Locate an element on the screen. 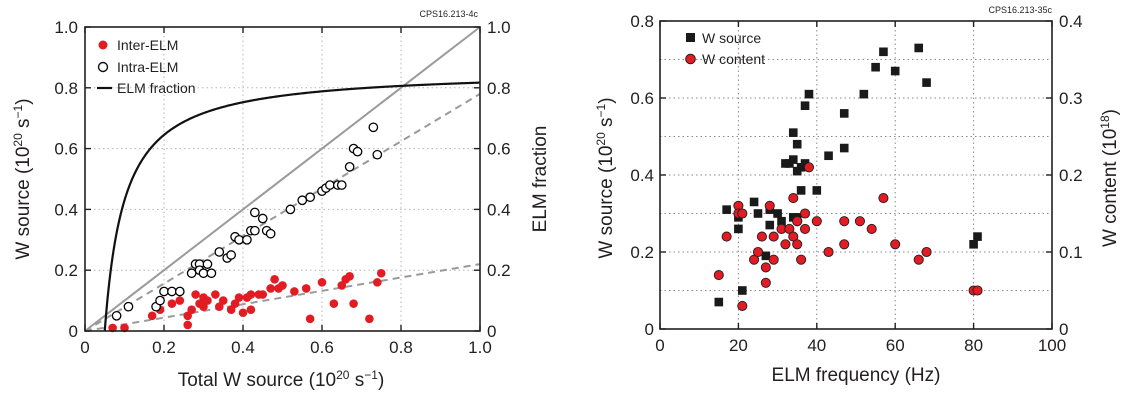 The height and width of the screenshot is (397, 1129). x-tick-label: 80 is located at coordinates (973, 345).